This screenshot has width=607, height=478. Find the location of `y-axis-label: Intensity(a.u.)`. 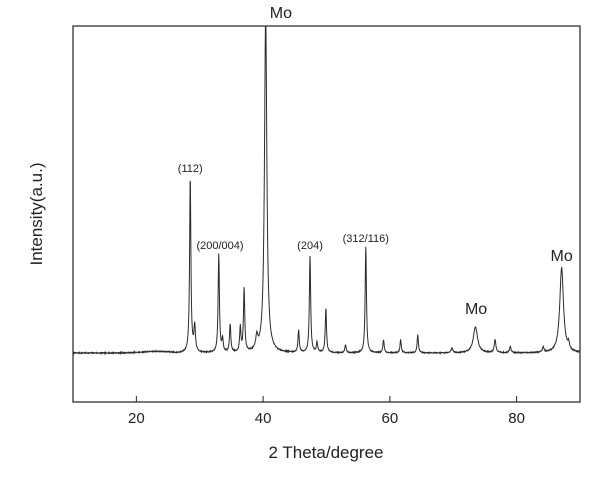

y-axis-label: Intensity(a.u.) is located at coordinates (36, 214).